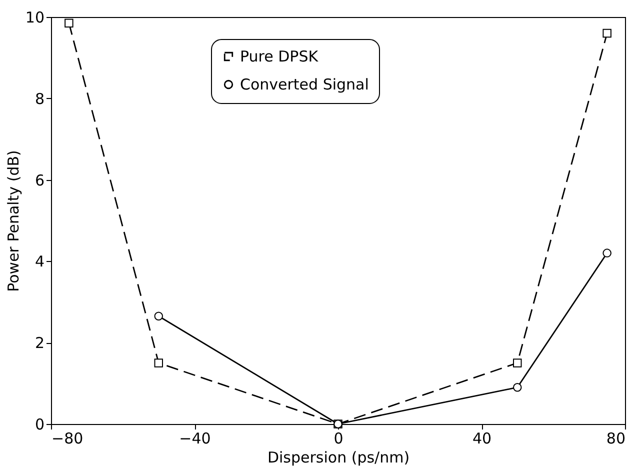  I want to click on legend-label: Pure DPSK, so click(280, 57).